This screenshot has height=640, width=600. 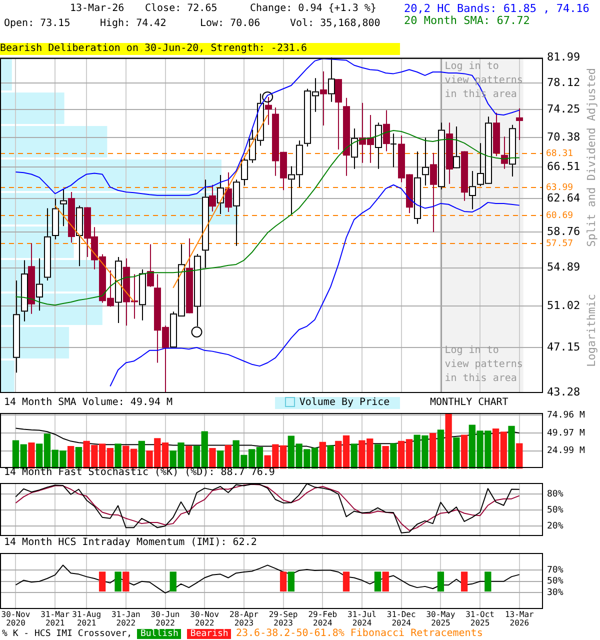 I want to click on text: Open: 73.15, so click(x=37, y=24).